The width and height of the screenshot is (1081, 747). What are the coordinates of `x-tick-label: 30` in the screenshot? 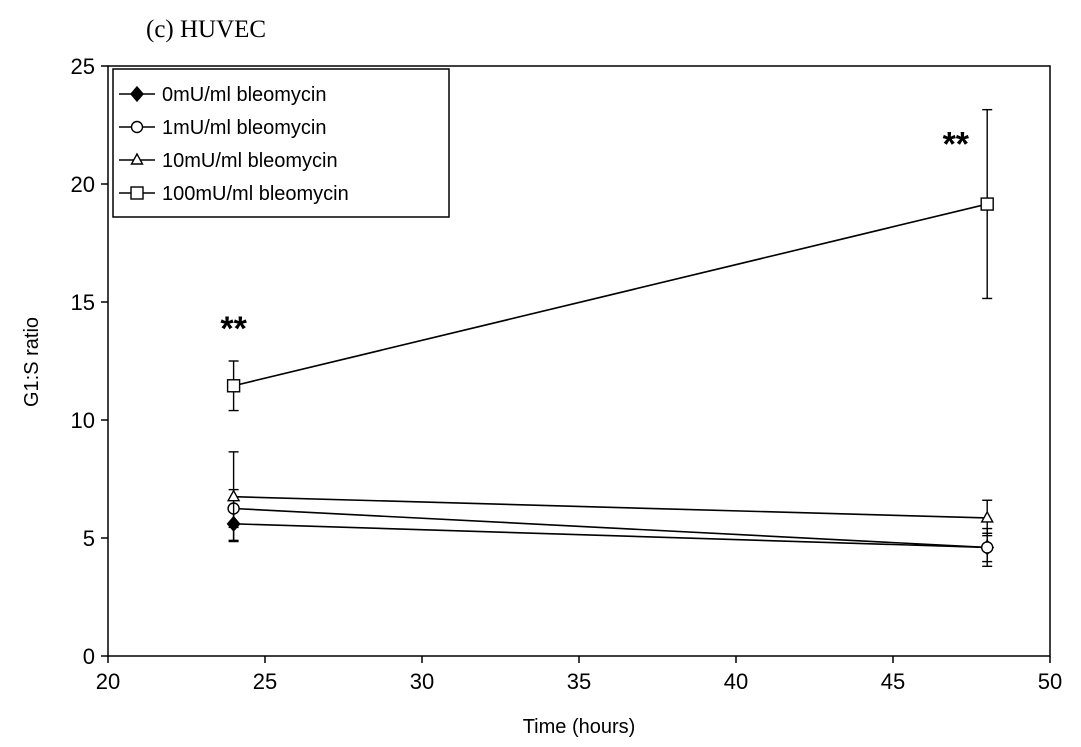 It's located at (422, 681).